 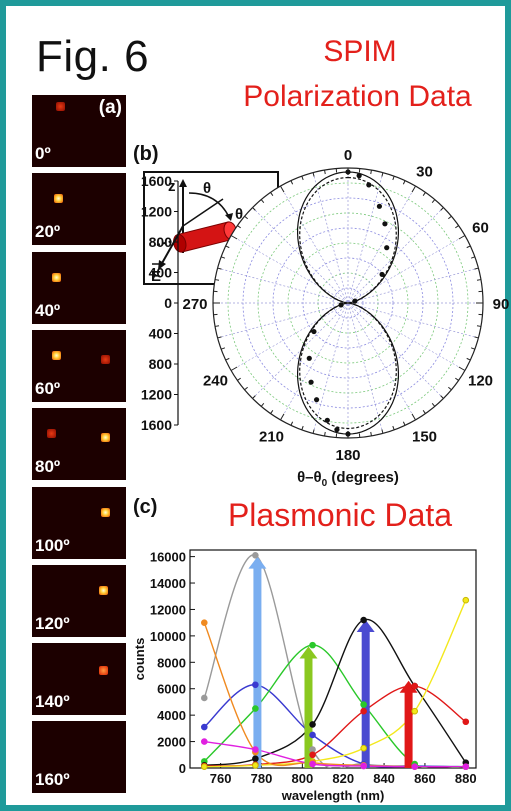 I want to click on radial-axis-tick-label: 1200, so click(x=156, y=395).